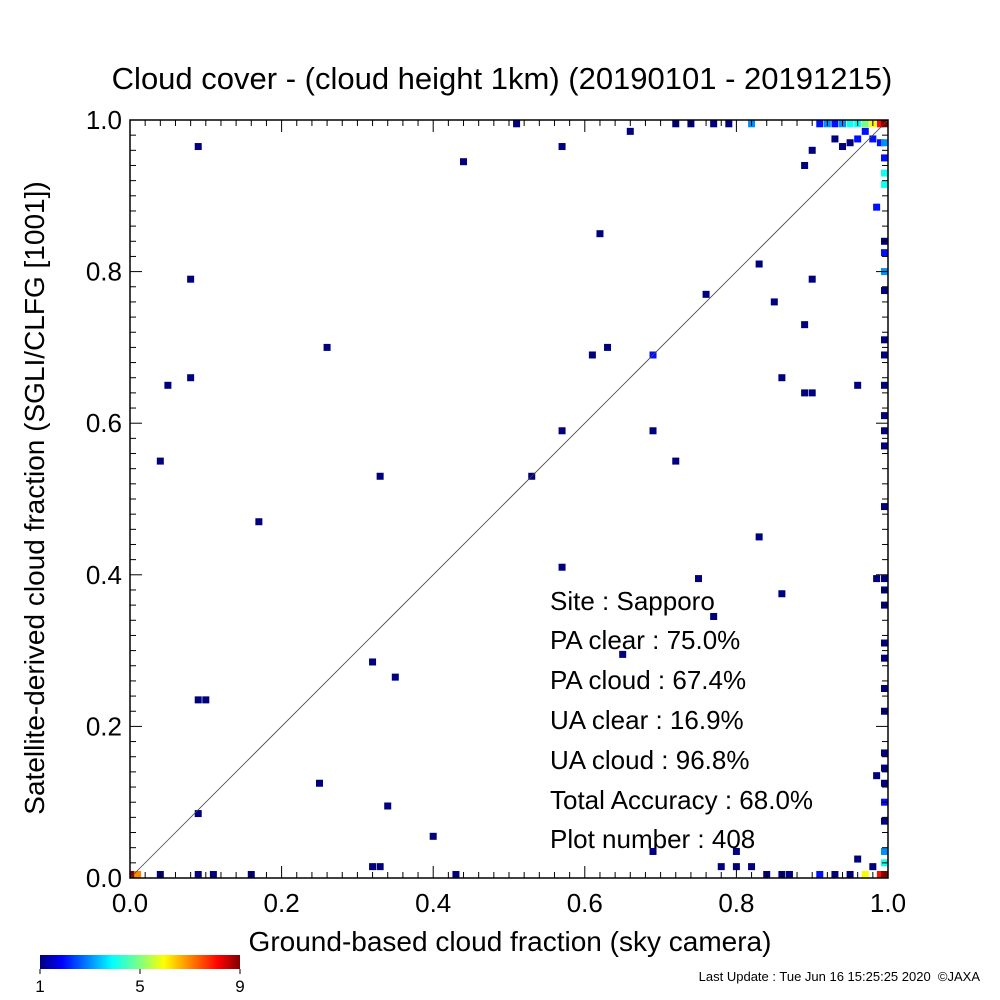 The width and height of the screenshot is (1000, 1000). I want to click on stat-plot-number: Plot number : 408, so click(652, 839).